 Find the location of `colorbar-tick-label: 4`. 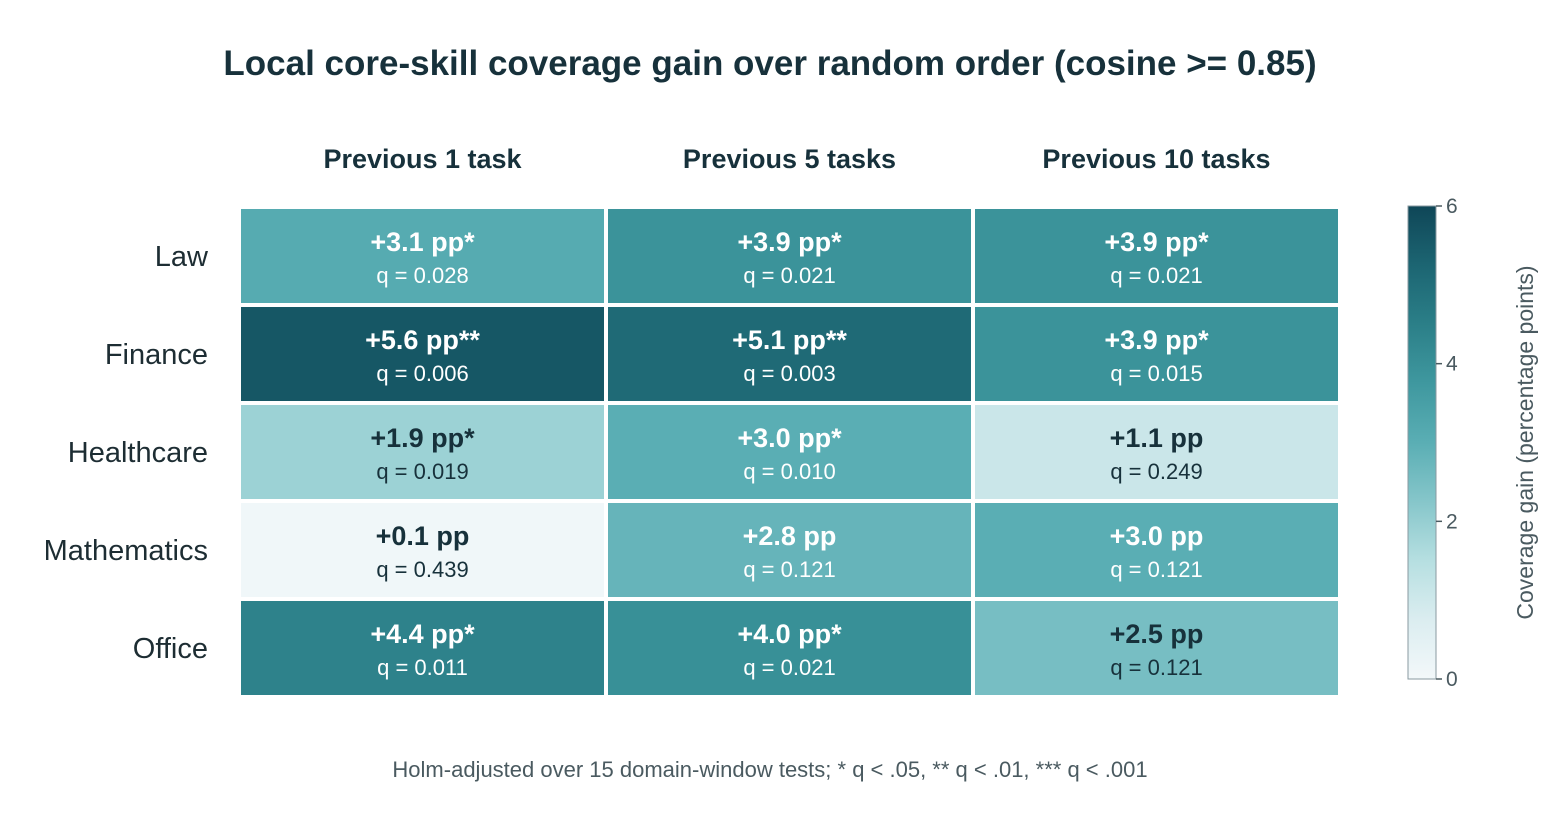

colorbar-tick-label: 4 is located at coordinates (1452, 364).